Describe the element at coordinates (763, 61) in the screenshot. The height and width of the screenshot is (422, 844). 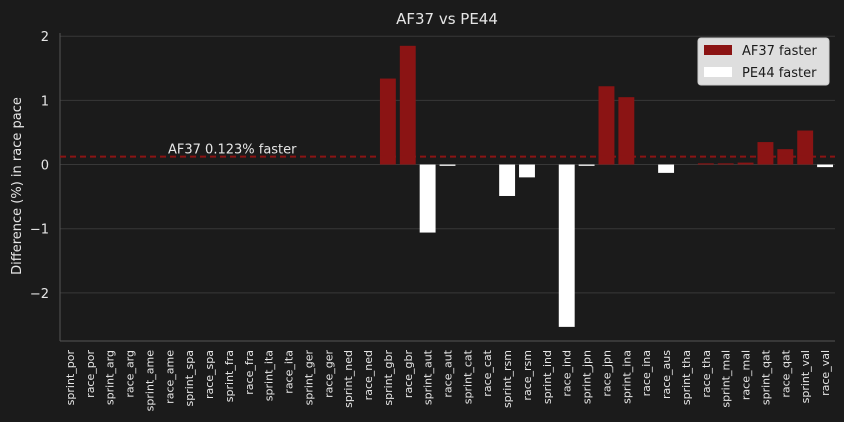
I see `legend: AF37 faster PE44 faster` at that location.